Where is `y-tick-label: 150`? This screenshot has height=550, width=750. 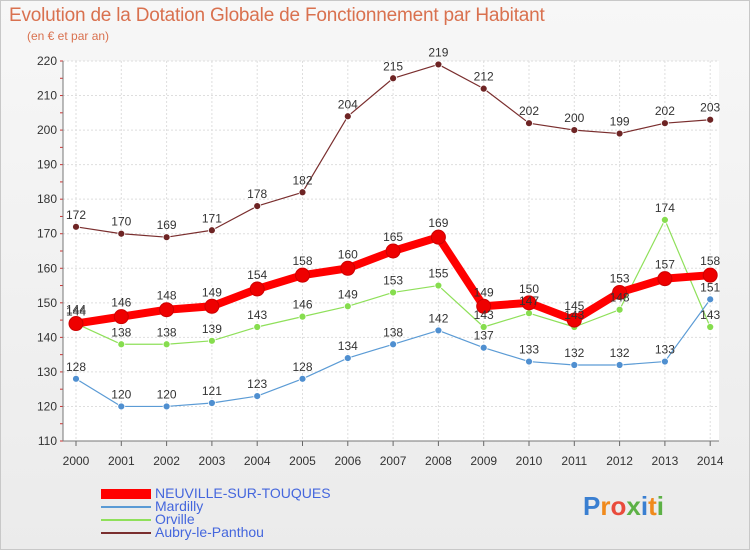
y-tick-label: 150 is located at coordinates (47, 303).